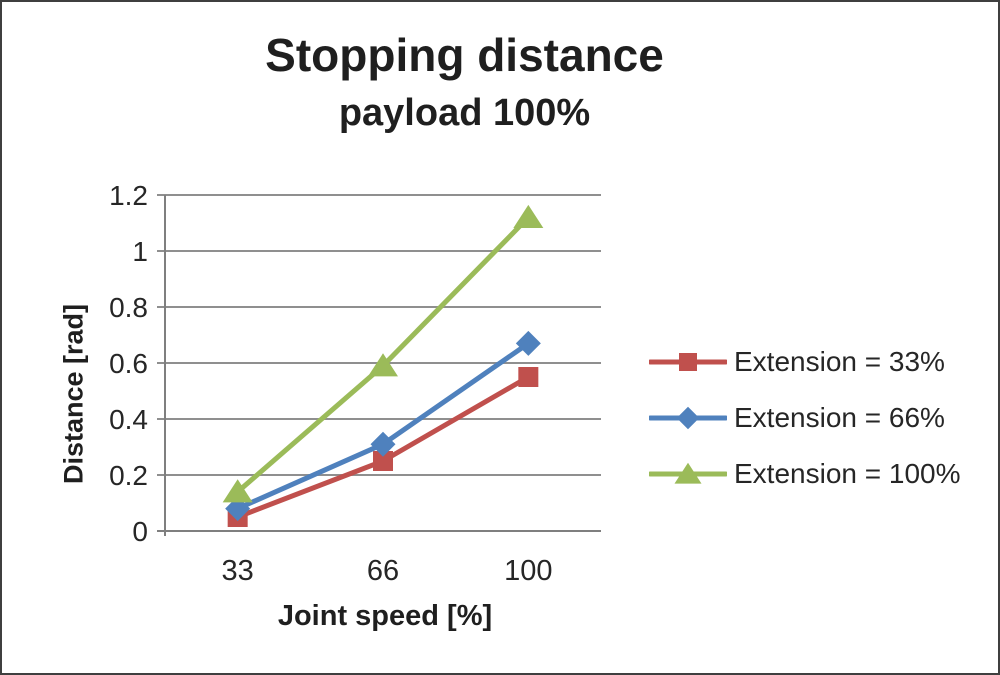 This screenshot has width=1000, height=675. I want to click on legend-marker-triangle-icon, so click(688, 473).